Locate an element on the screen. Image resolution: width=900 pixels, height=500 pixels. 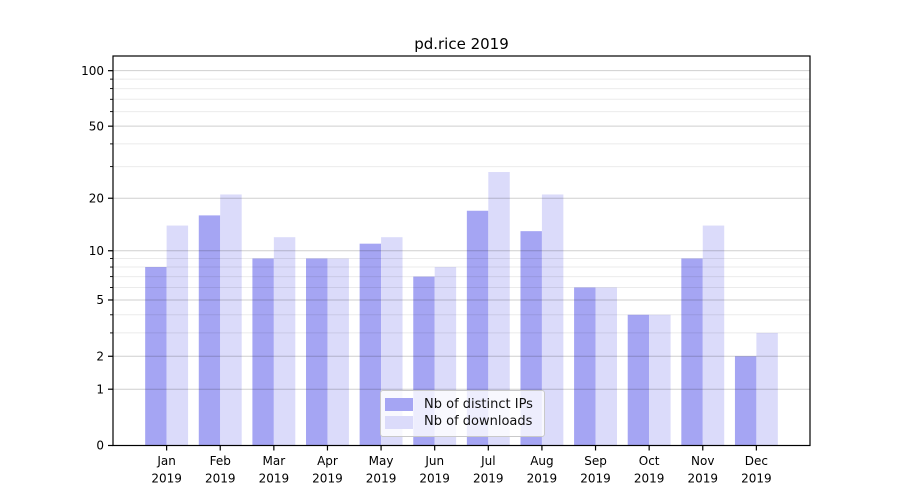
x-tick-label: Jul 2019 is located at coordinates (488, 470).